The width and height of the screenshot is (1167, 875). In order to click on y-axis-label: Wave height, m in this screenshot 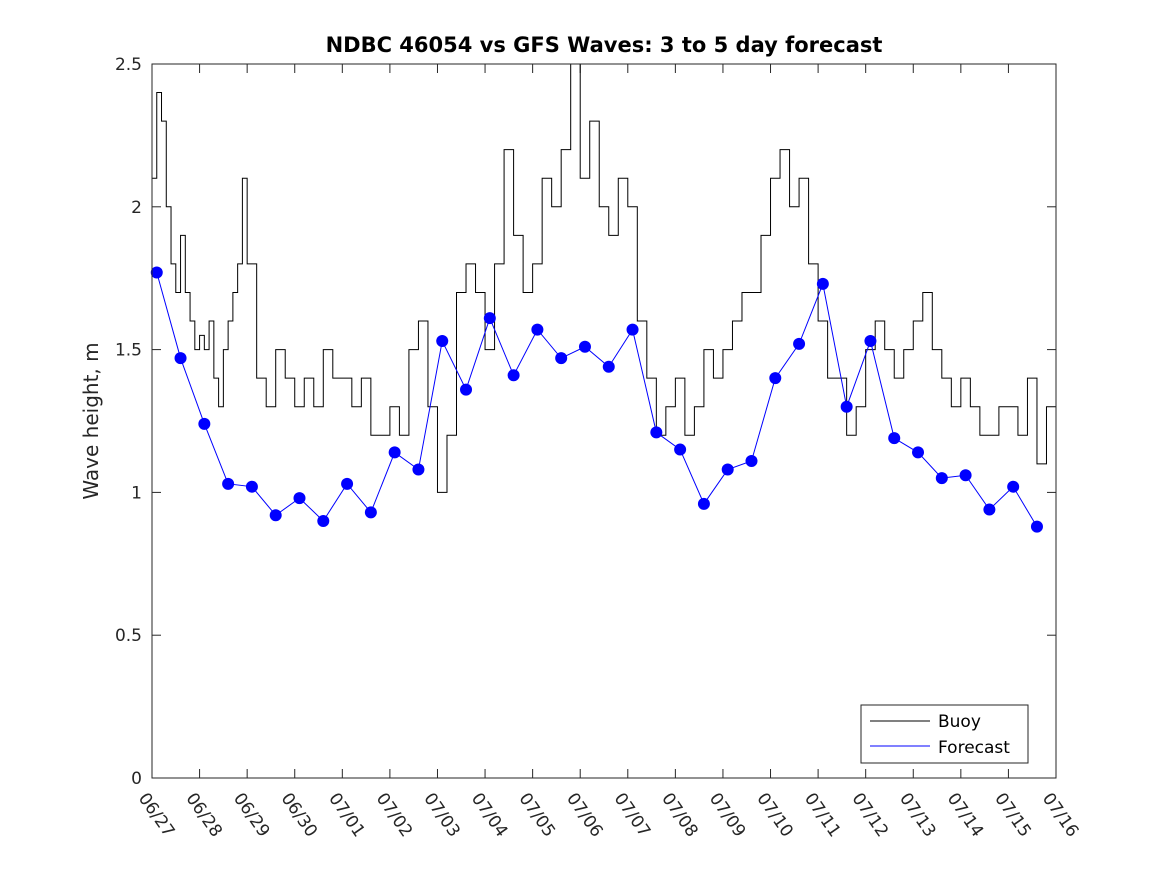, I will do `click(91, 420)`.